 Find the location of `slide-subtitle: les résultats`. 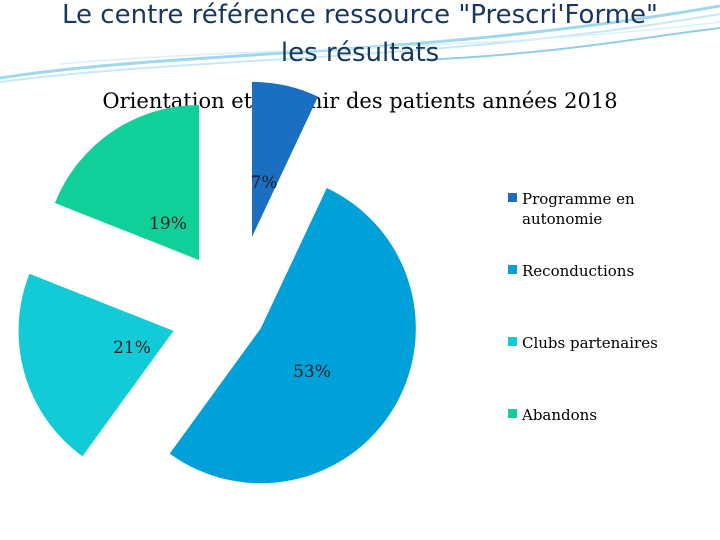

slide-subtitle: les résultats is located at coordinates (360, 53).